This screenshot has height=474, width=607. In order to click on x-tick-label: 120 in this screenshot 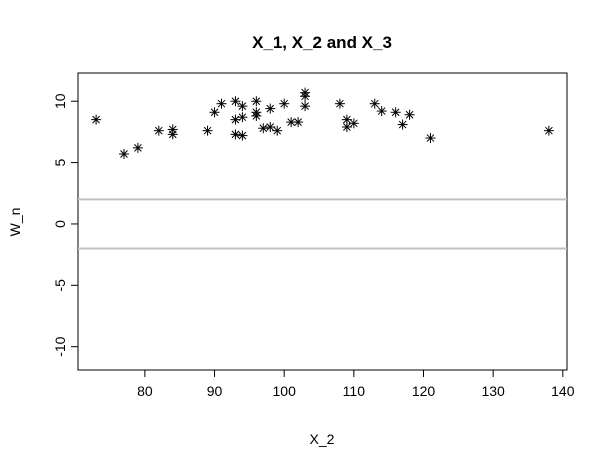, I will do `click(424, 391)`.